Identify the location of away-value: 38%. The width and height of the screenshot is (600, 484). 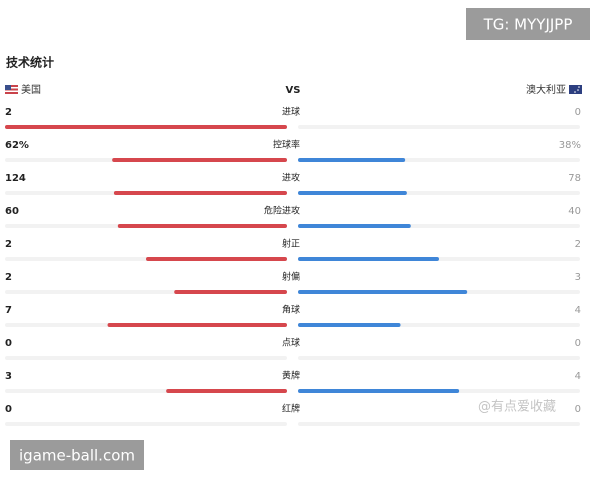
(570, 145).